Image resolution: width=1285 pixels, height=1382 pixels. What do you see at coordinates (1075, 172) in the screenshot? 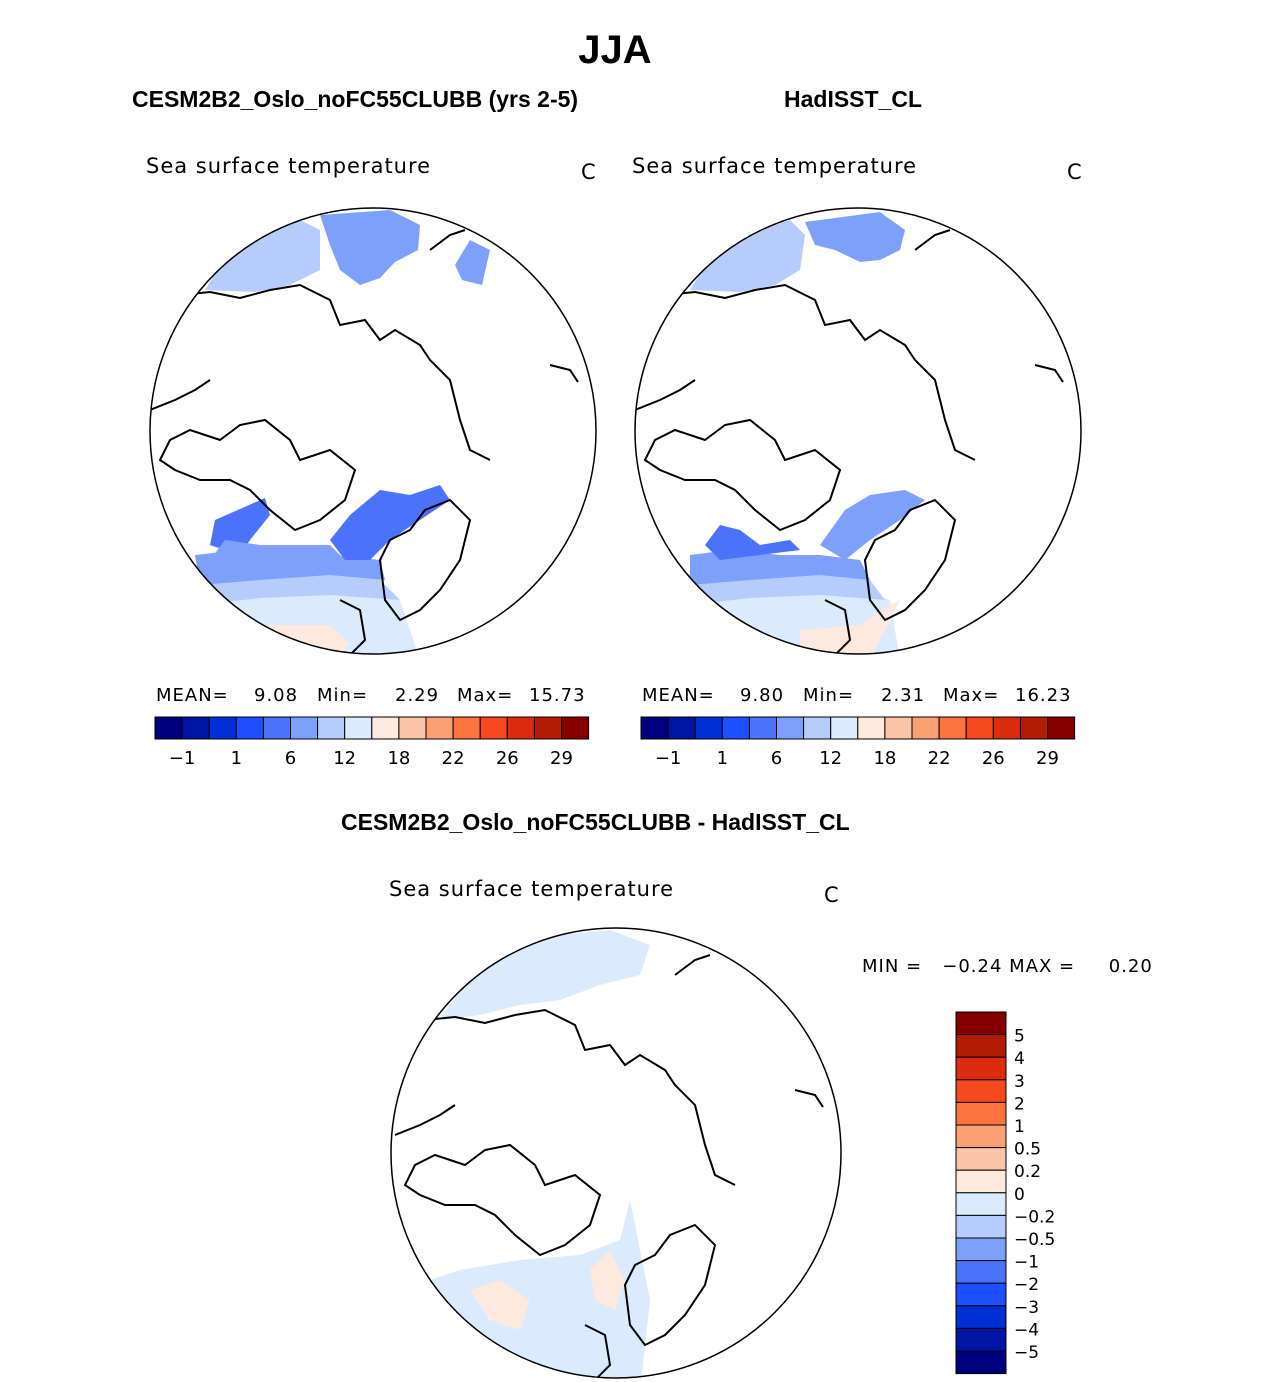
I see `panel2-units-label: C` at bounding box center [1075, 172].